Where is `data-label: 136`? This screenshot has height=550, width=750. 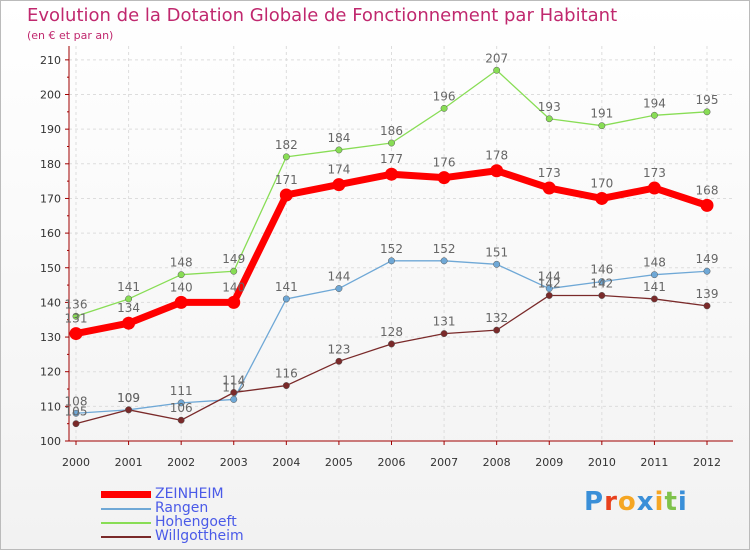
data-label: 136 is located at coordinates (76, 304).